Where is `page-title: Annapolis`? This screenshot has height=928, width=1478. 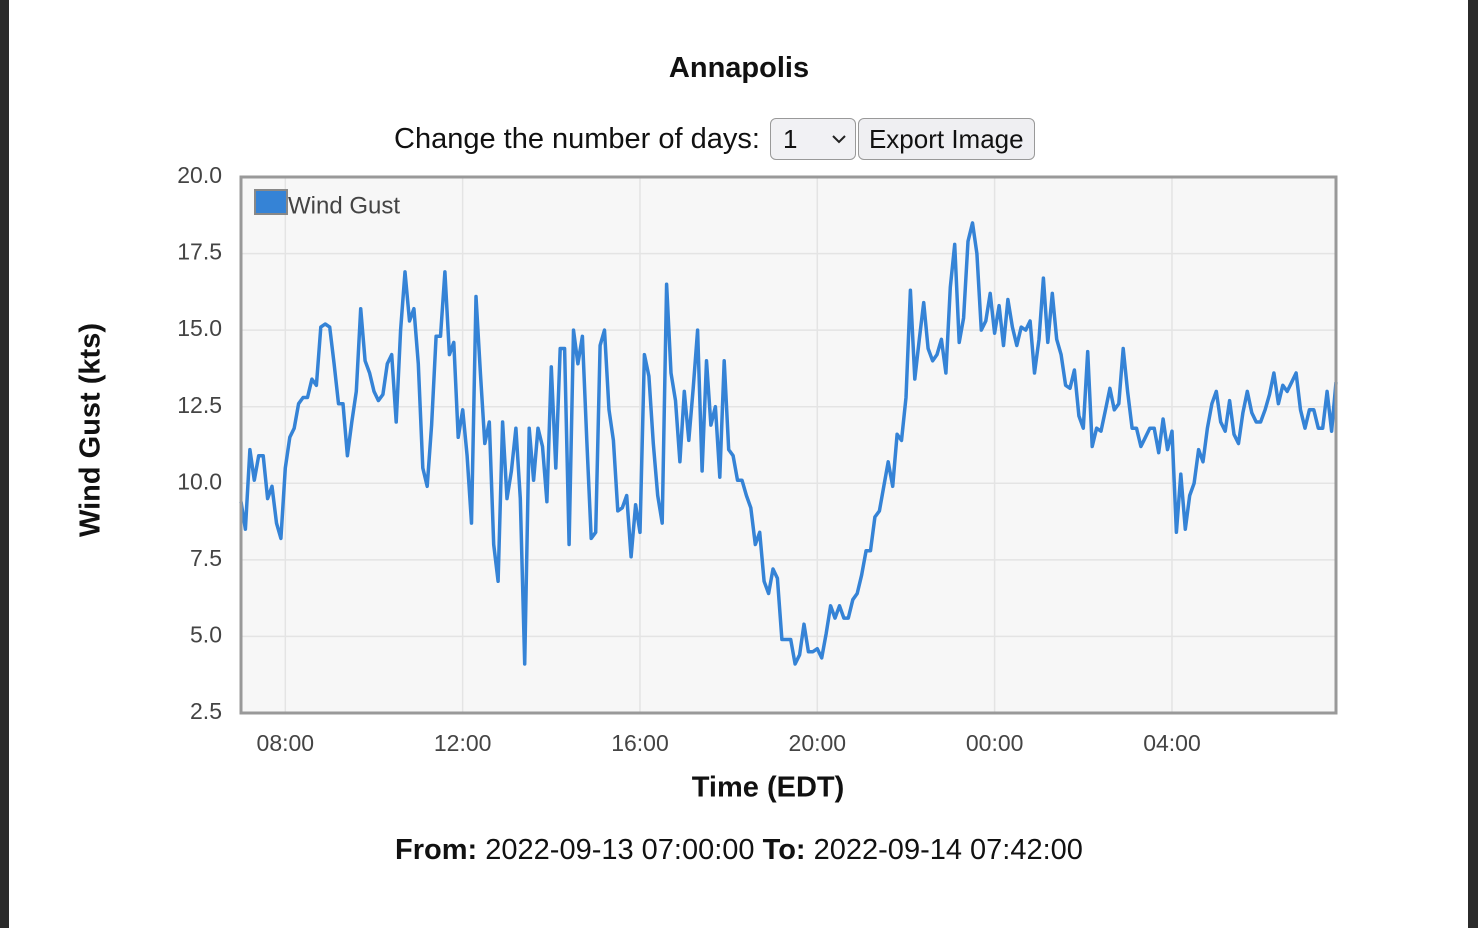
page-title: Annapolis is located at coordinates (739, 68).